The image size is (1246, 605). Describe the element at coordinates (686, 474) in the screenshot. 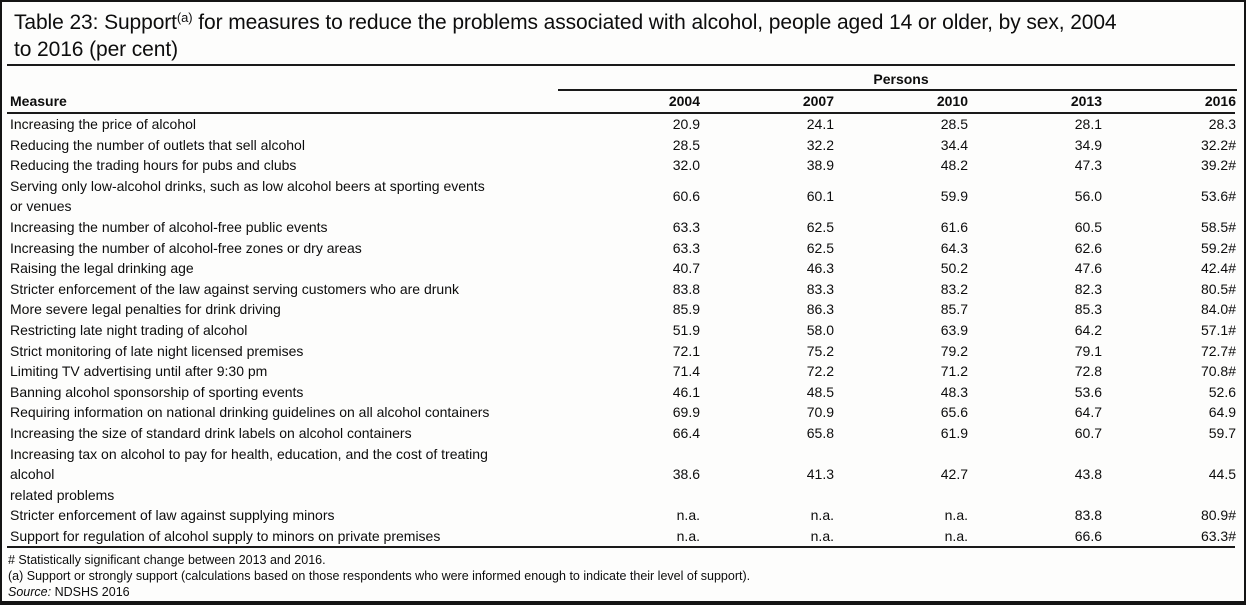

I see `value-cell: 38.6` at that location.